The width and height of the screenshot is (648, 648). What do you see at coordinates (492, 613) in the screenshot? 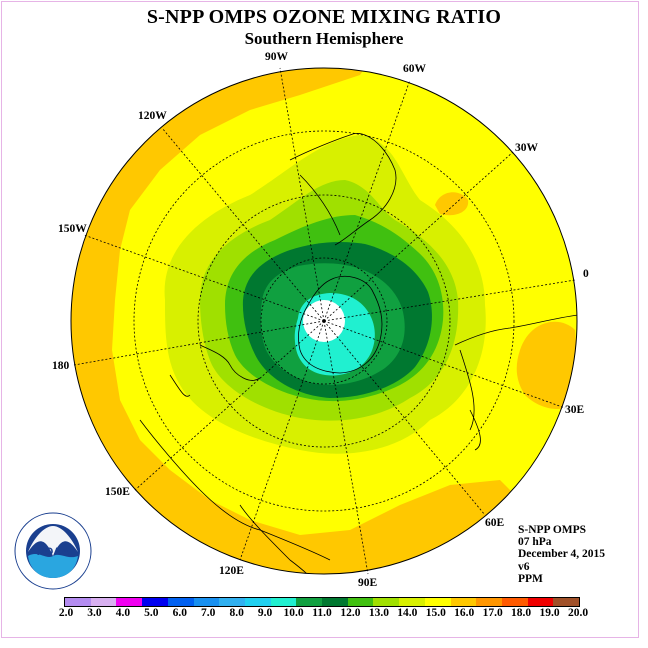
I see `colorbar-tick-label: 17.0` at bounding box center [492, 613].